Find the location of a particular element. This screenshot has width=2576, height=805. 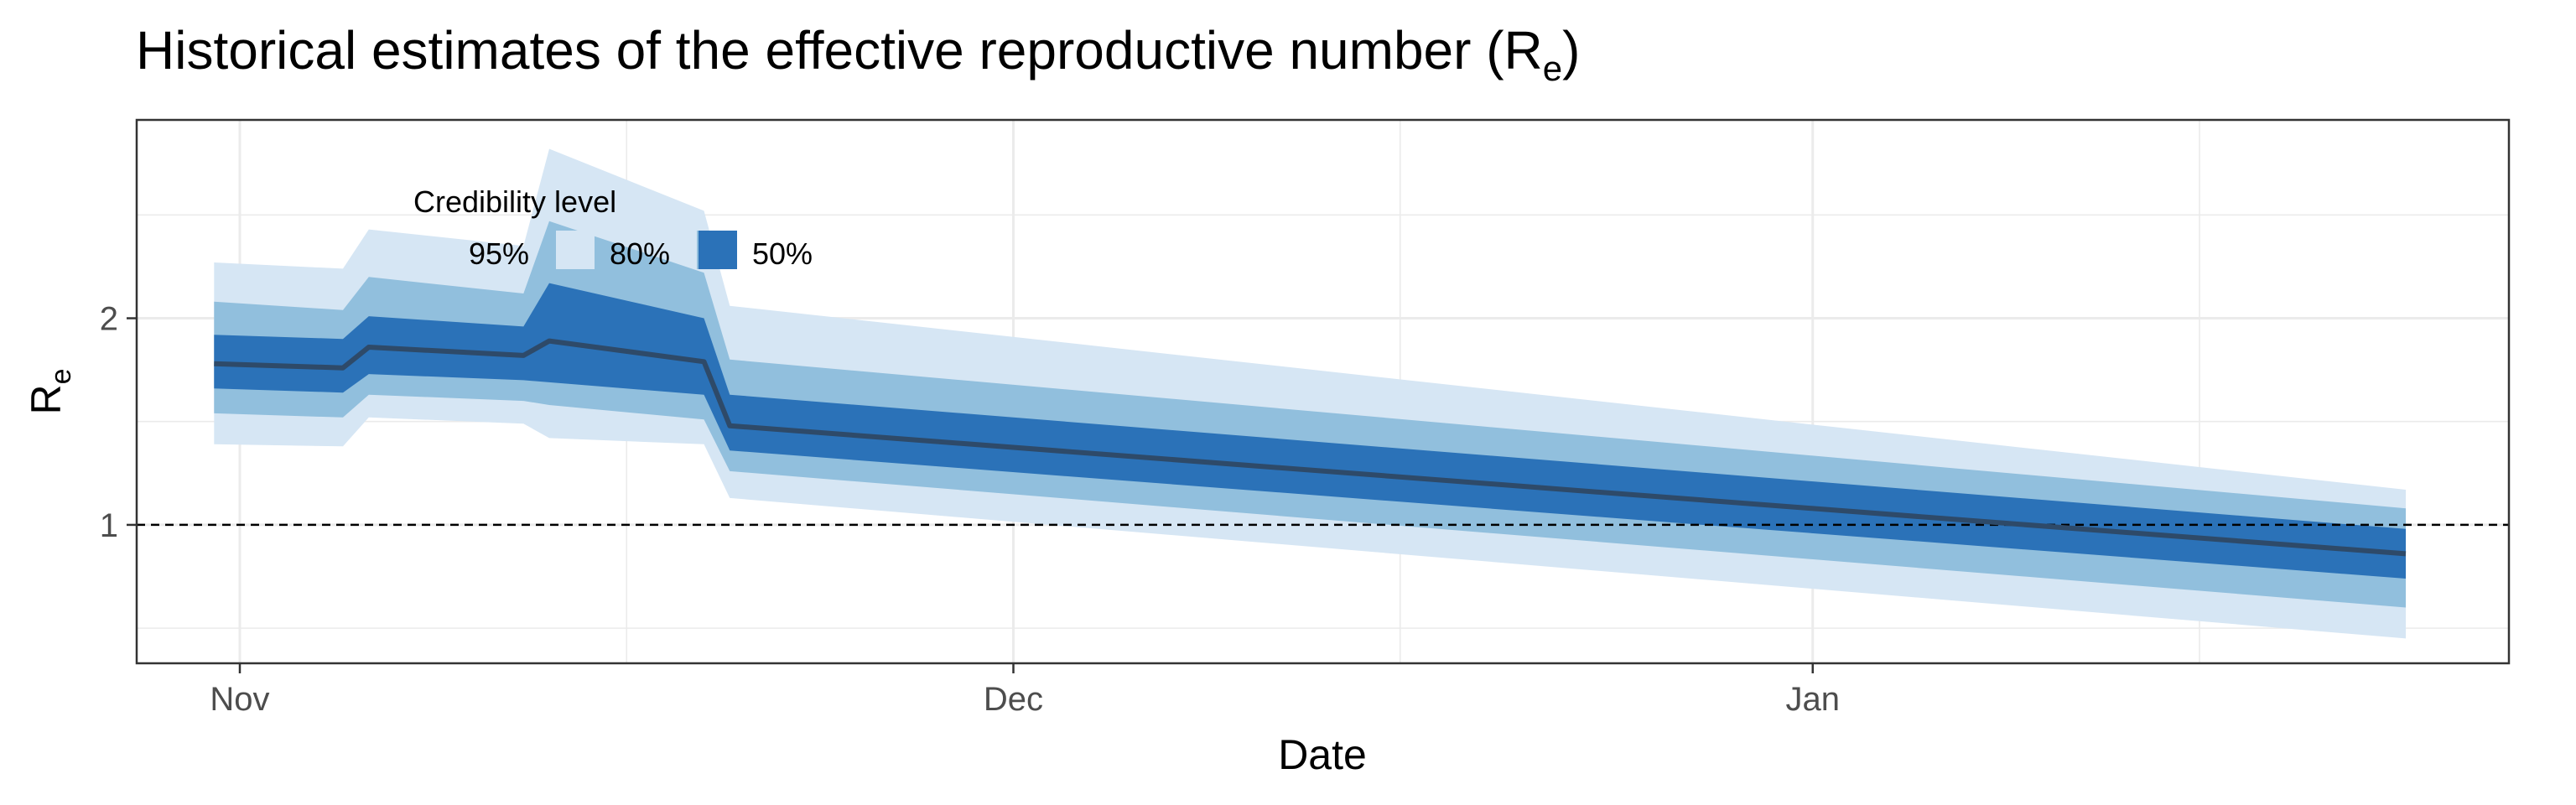

y-axis-title-main: R is located at coordinates (46, 399).